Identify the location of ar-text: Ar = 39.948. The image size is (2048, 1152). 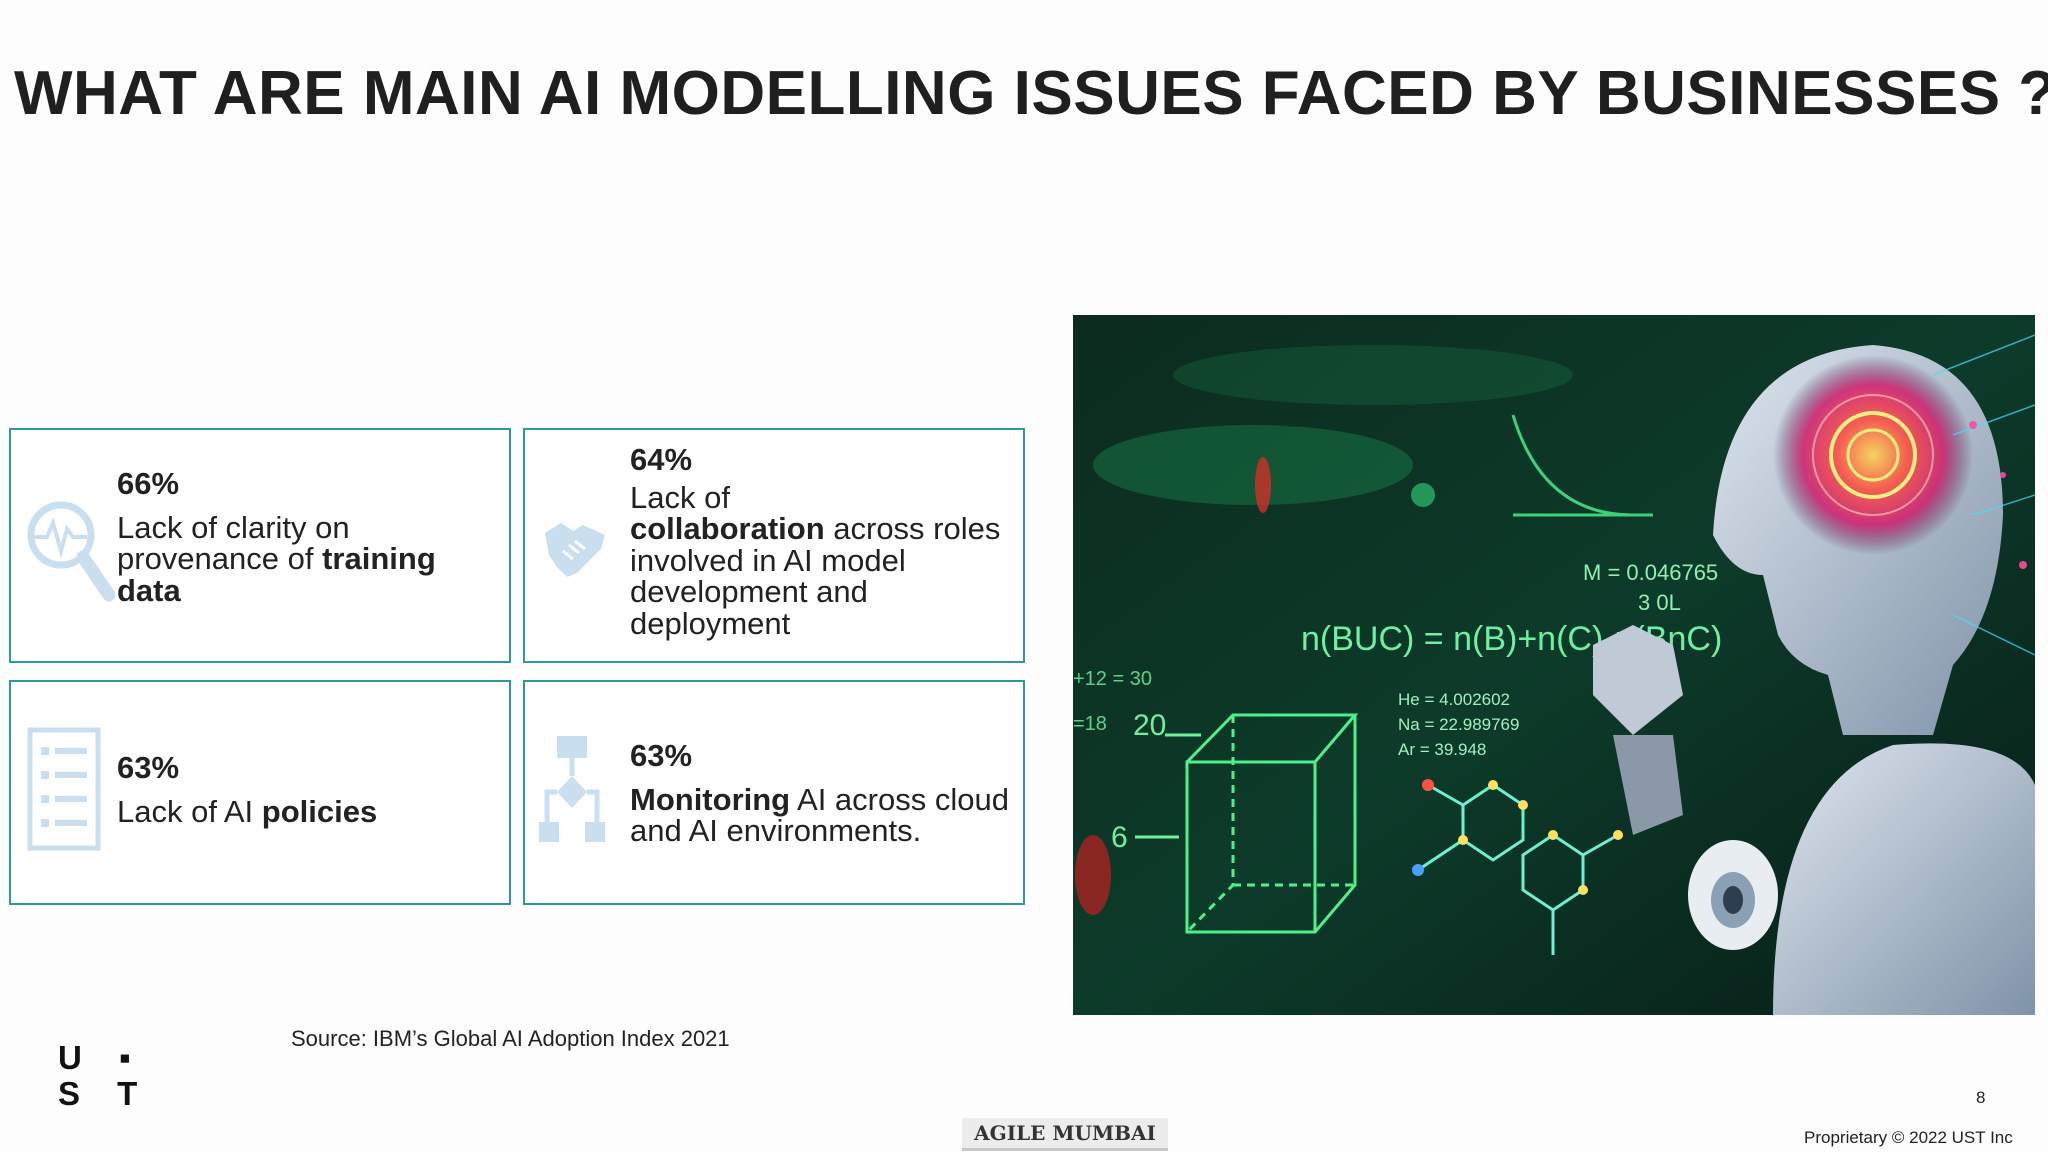
(1442, 749).